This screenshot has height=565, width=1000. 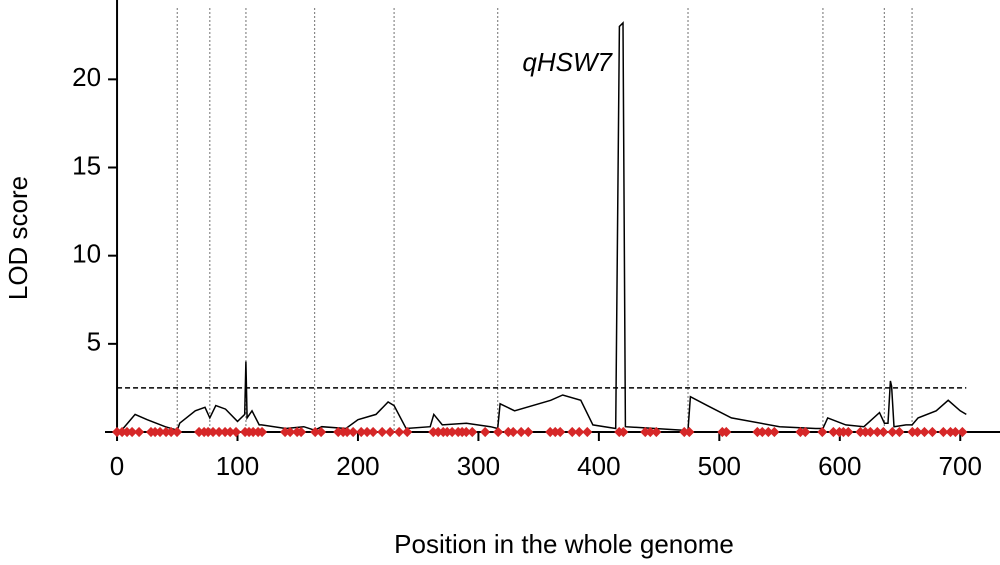 What do you see at coordinates (564, 544) in the screenshot?
I see `x-axis-label: Position in the whole genome` at bounding box center [564, 544].